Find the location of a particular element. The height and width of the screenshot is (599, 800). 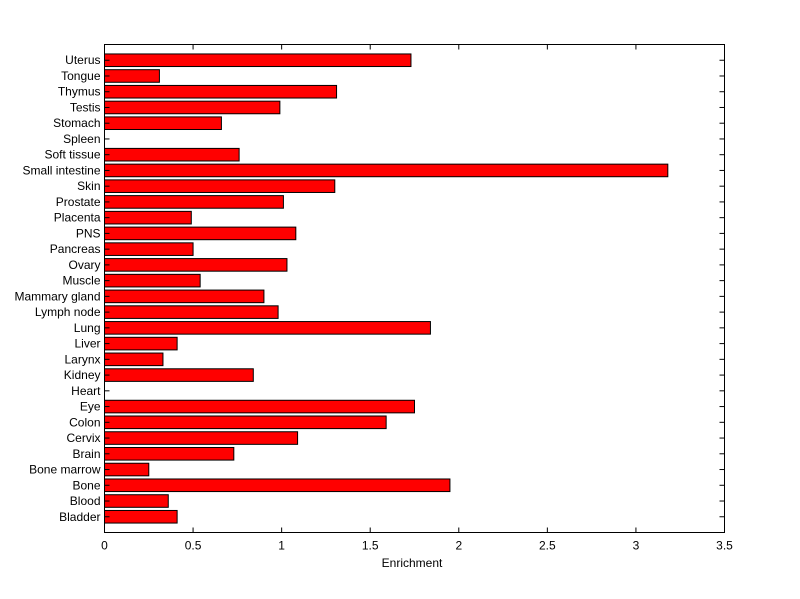

y-tick-label: Stomach is located at coordinates (76, 123).